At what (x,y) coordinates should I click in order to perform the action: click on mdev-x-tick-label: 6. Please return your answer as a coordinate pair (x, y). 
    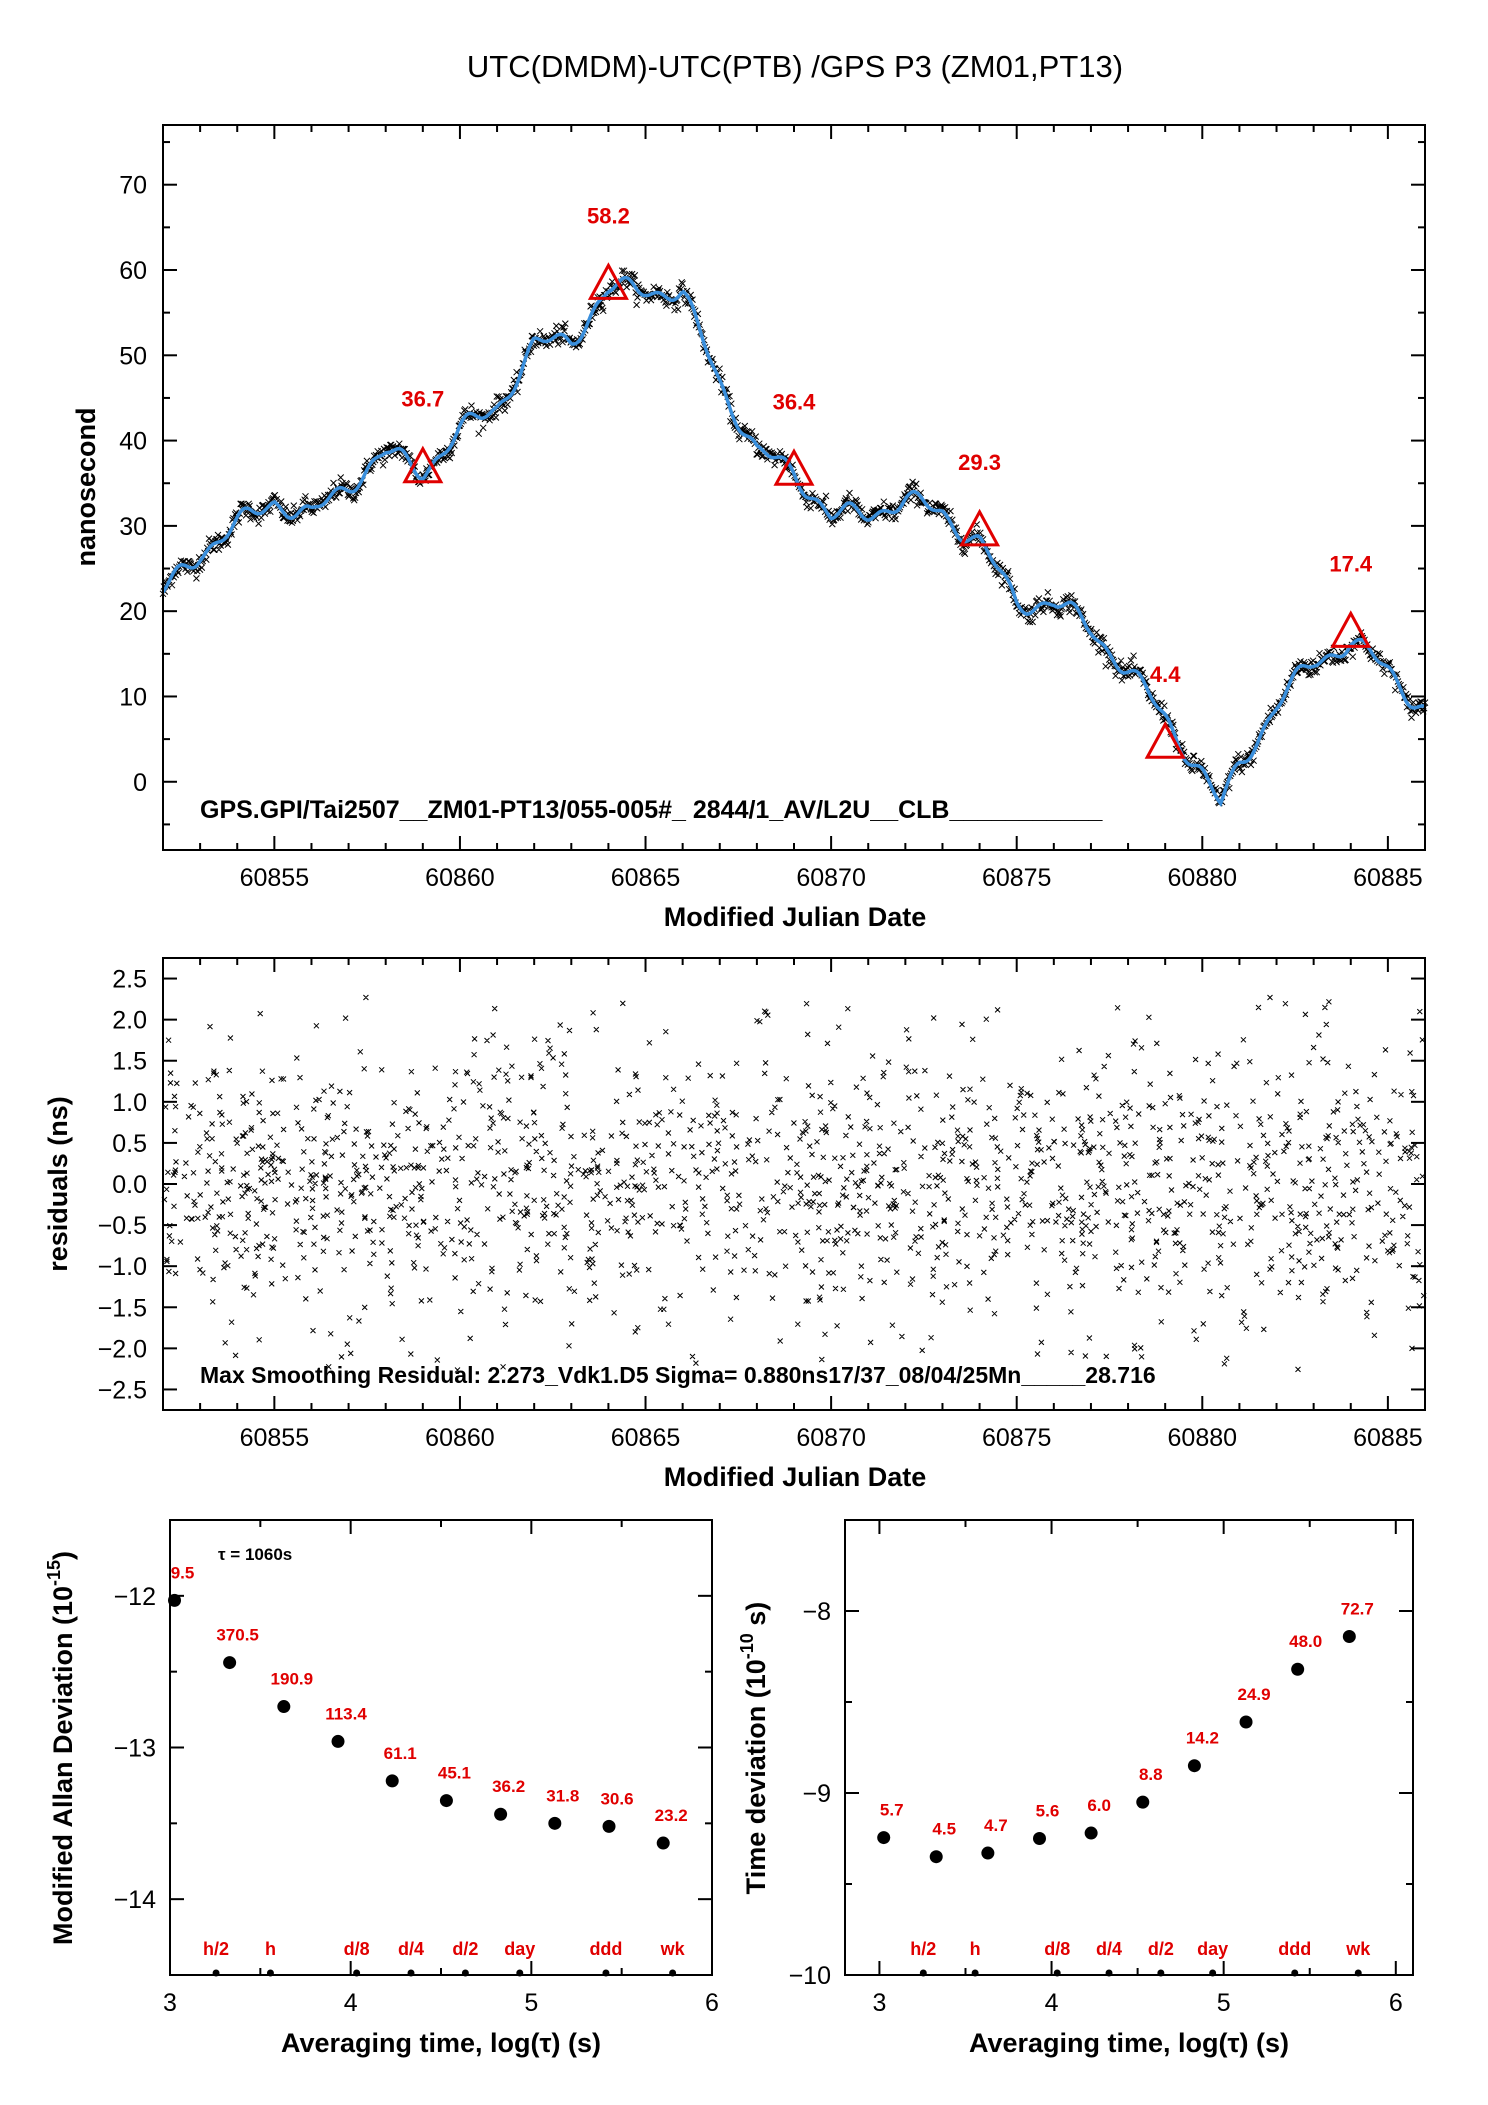
    Looking at the image, I should click on (712, 2003).